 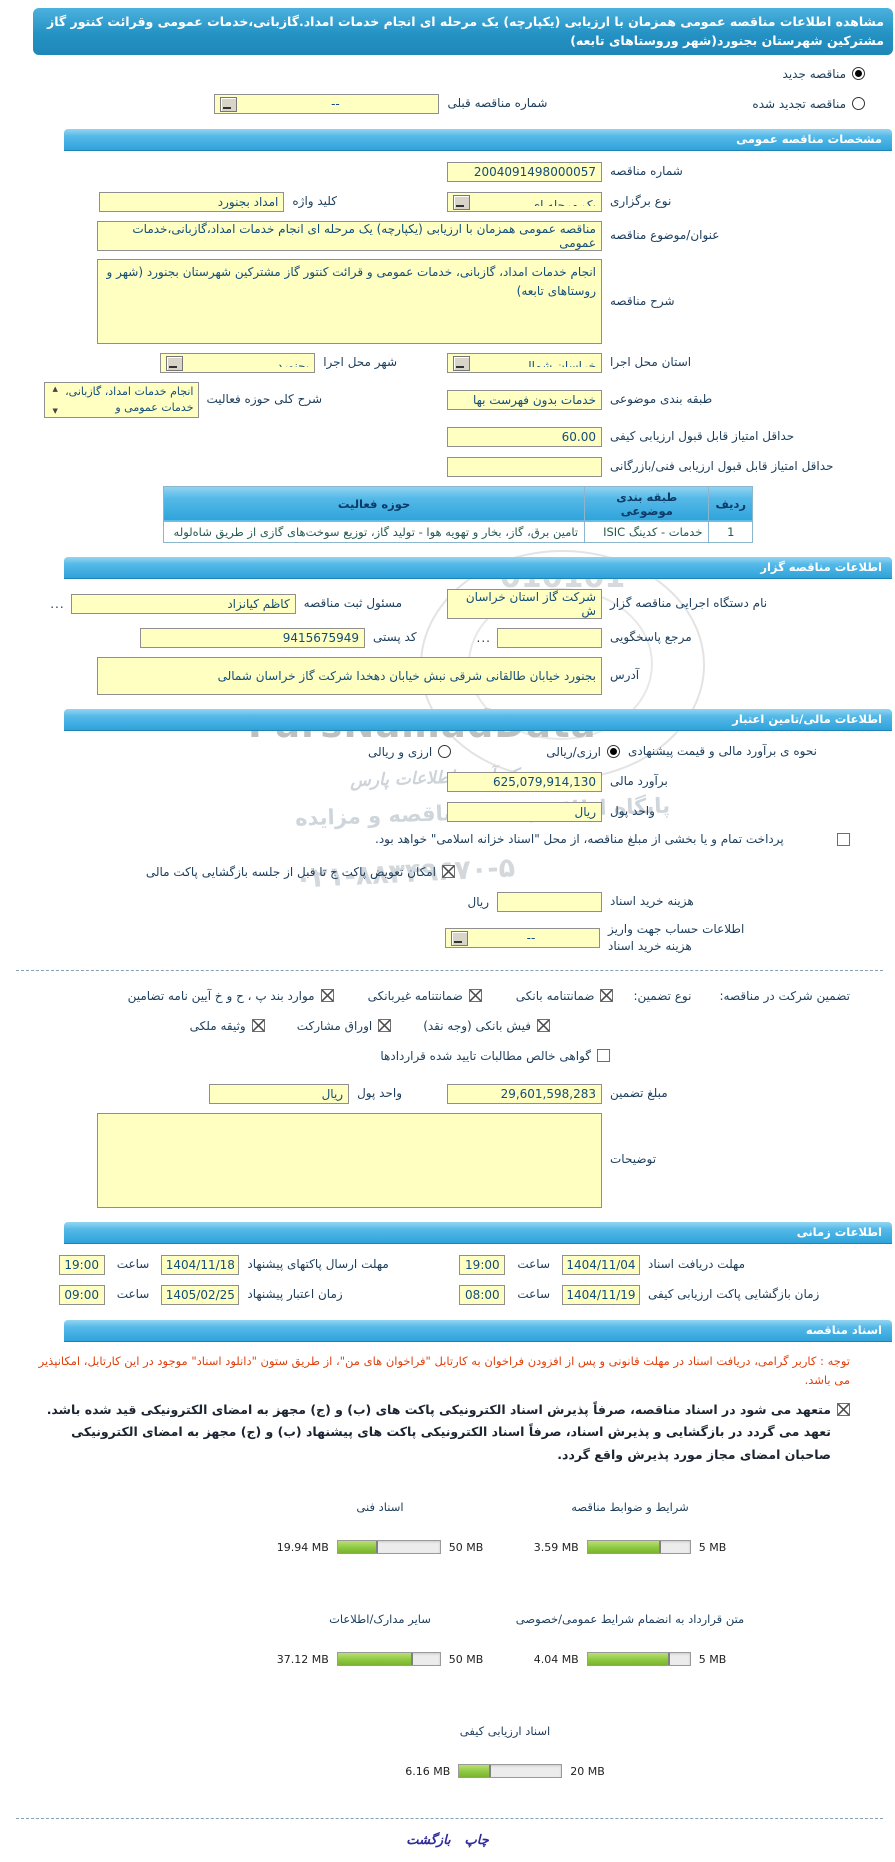 I want to click on guarantee-intro-label: تضمین شرکت در مناقصه:, so click(x=784, y=995).